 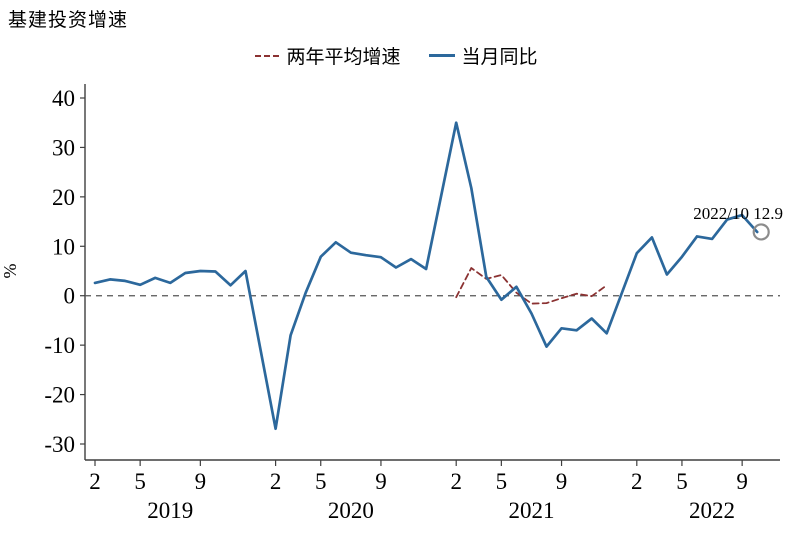 What do you see at coordinates (70, 296) in the screenshot?
I see `y-tick-label: 0` at bounding box center [70, 296].